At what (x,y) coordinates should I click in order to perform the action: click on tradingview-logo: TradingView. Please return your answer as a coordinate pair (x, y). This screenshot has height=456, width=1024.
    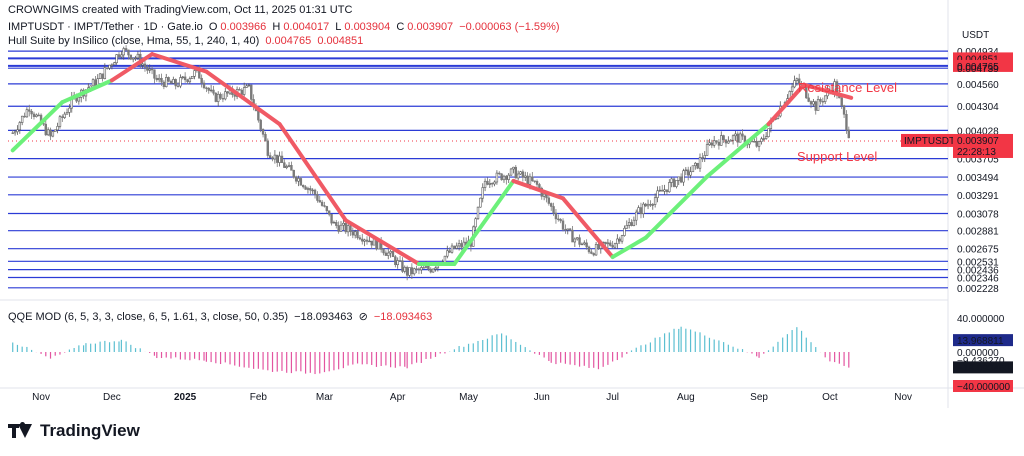
    Looking at the image, I should click on (74, 431).